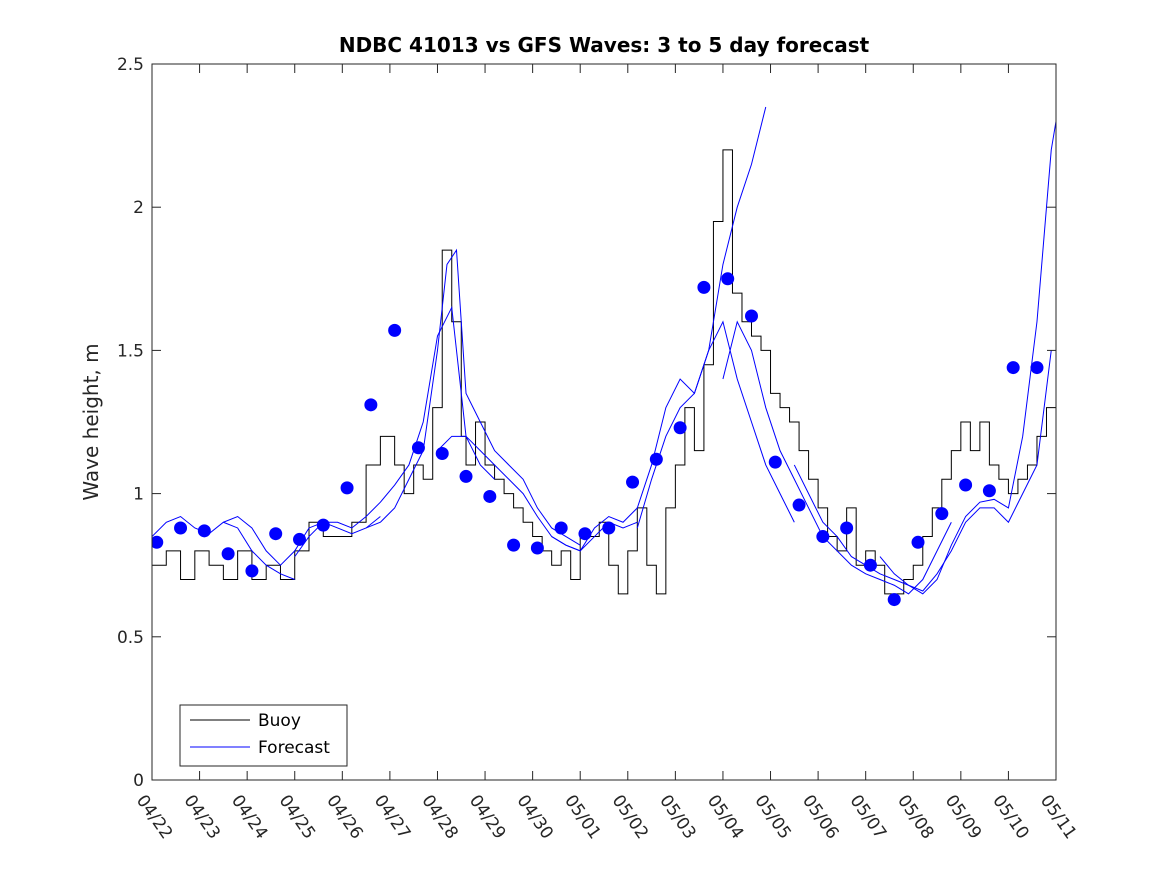 The image size is (1167, 875). What do you see at coordinates (138, 208) in the screenshot?
I see `y-tick-label: 2` at bounding box center [138, 208].